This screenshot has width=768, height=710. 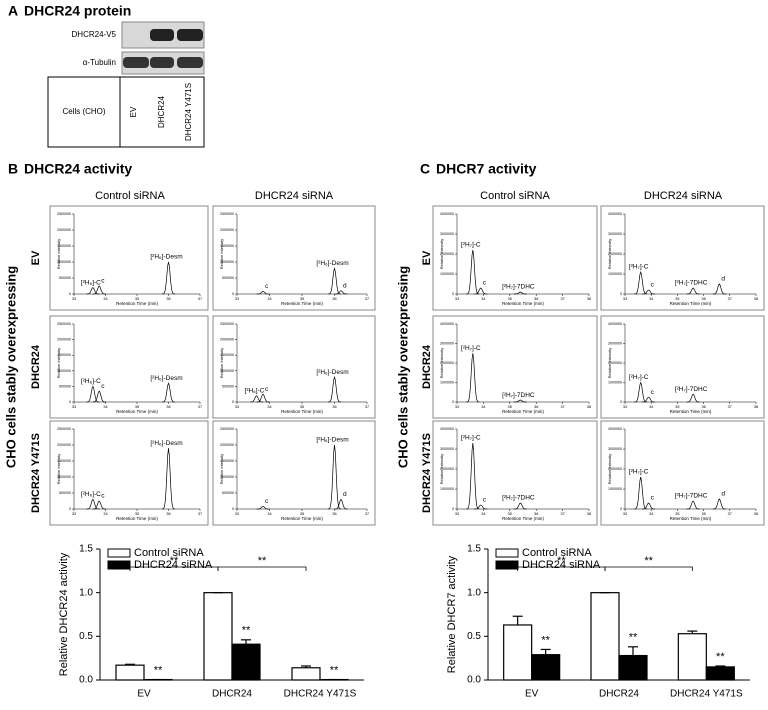 I want to click on row-label: DHCR24, so click(x=427, y=366).